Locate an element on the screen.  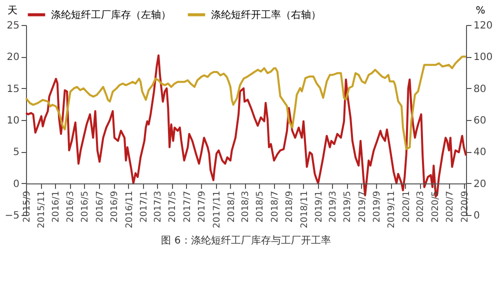
x-tick-label: 2017/1 is located at coordinates (144, 206).